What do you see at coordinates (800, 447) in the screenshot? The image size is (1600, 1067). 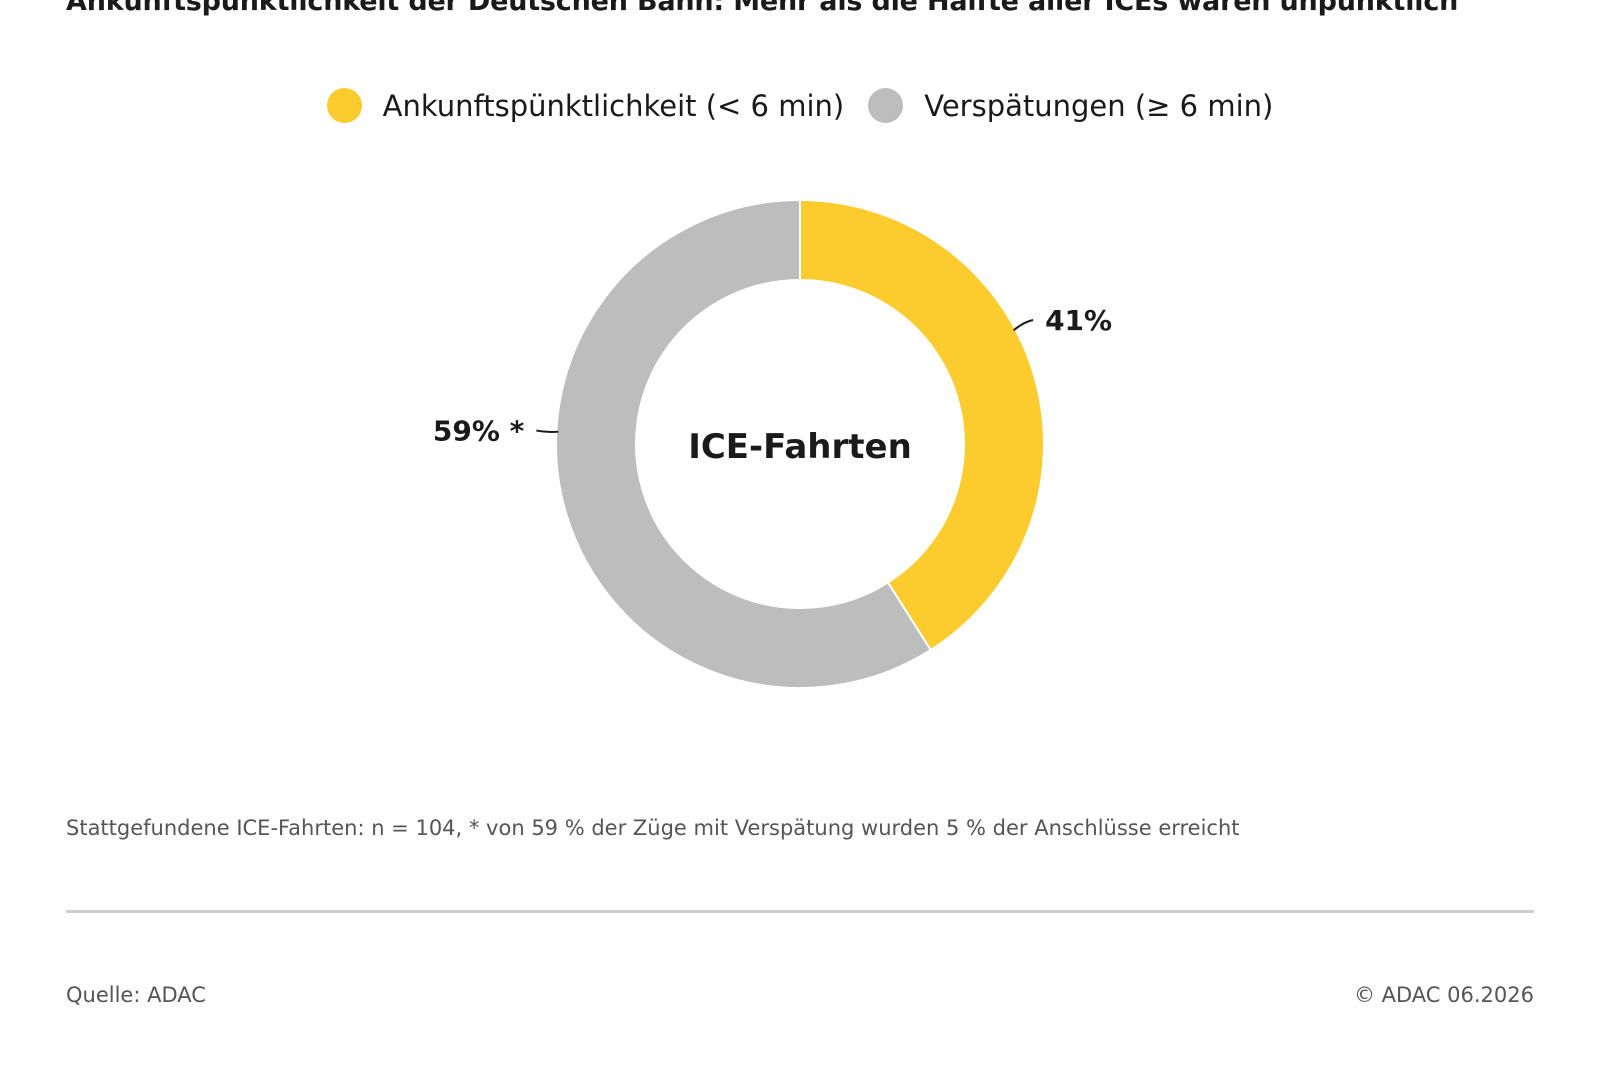 I see `donut-center-label: ICE-Fahrten` at bounding box center [800, 447].